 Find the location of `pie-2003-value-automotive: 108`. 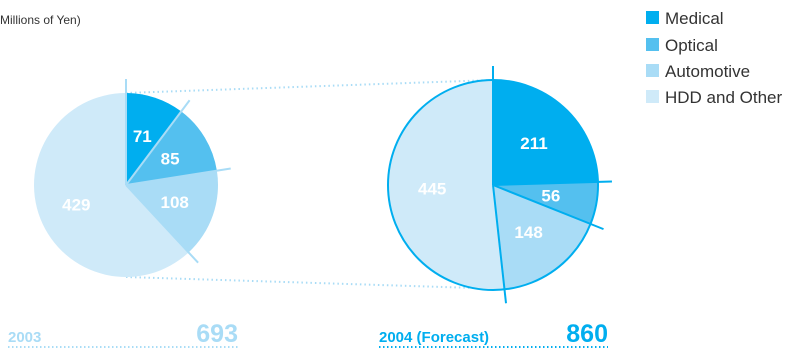

pie-2003-value-automotive: 108 is located at coordinates (174, 202).